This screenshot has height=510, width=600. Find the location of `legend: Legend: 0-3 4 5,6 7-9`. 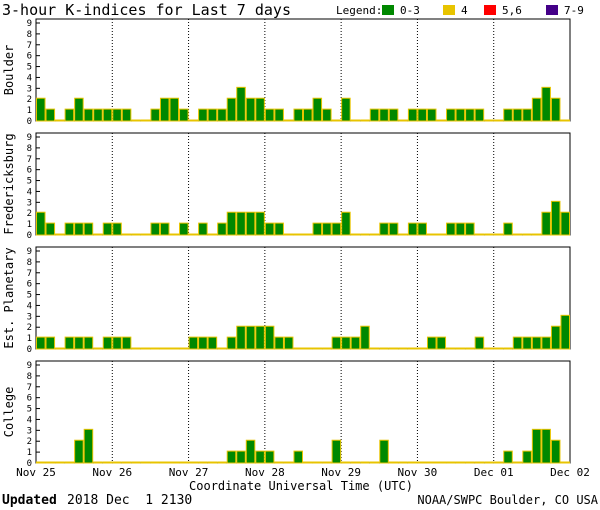

legend: Legend: 0-3 4 5,6 7-9 is located at coordinates (460, 10).